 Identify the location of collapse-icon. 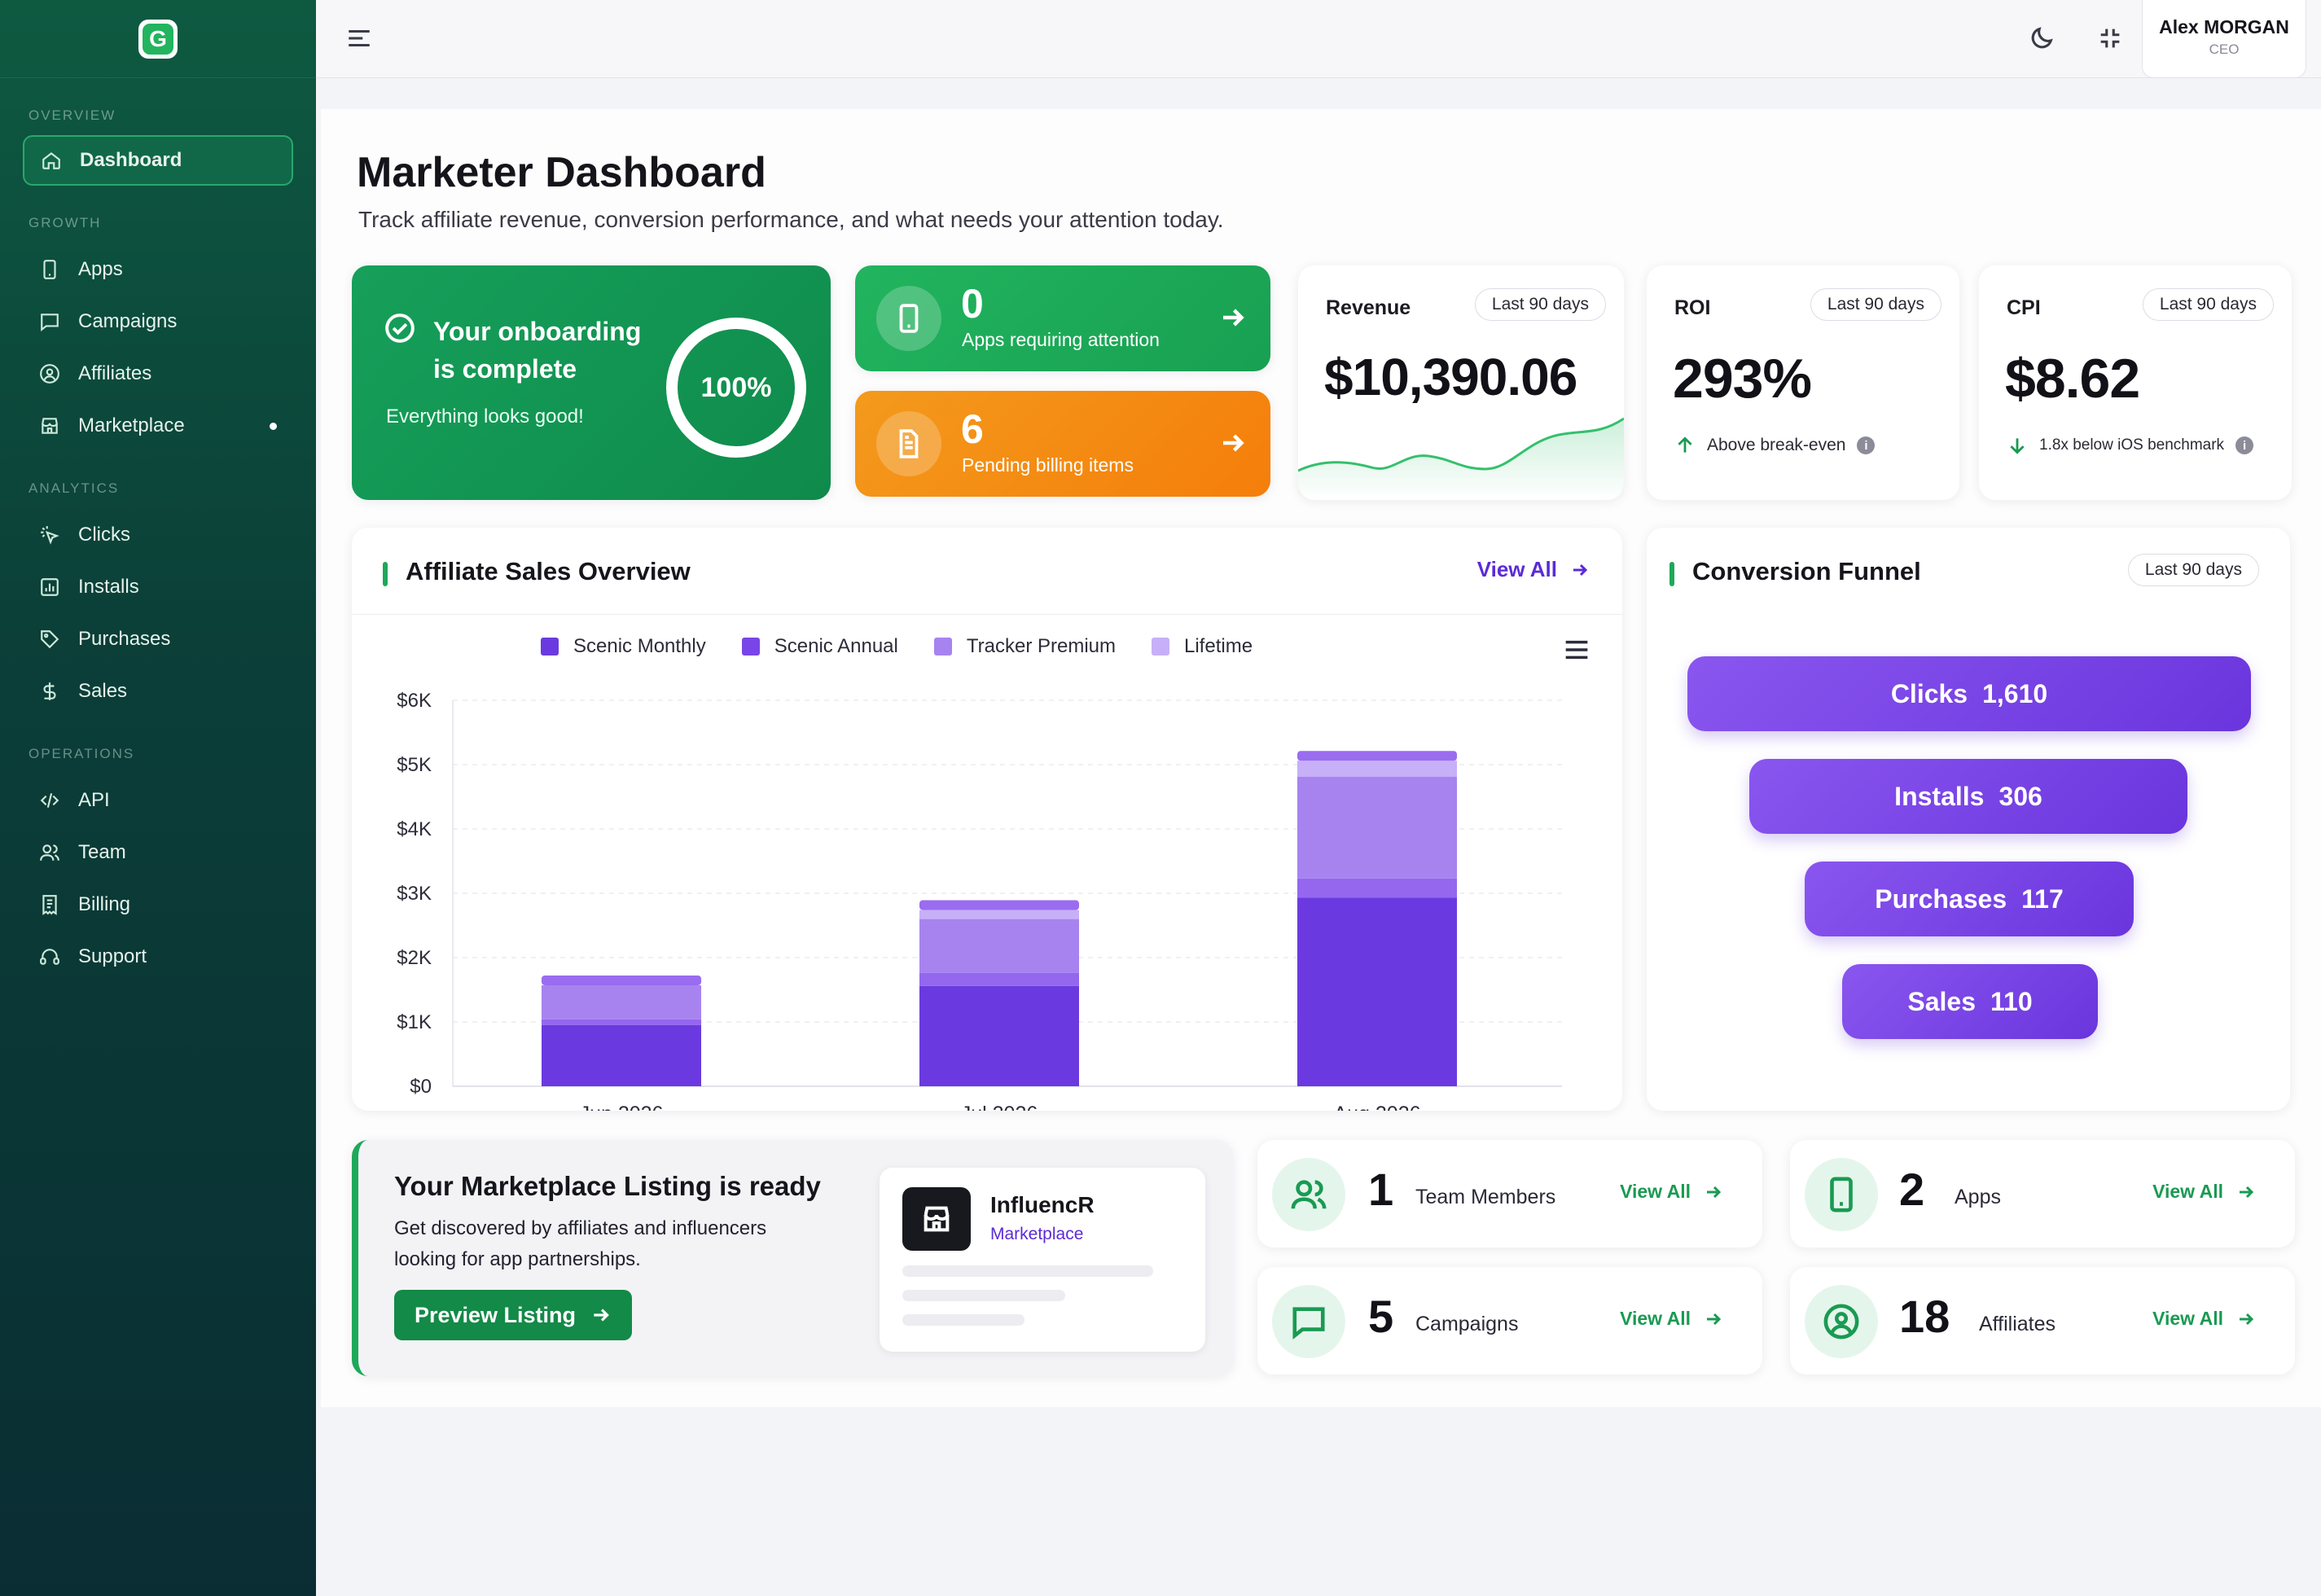
(2110, 38).